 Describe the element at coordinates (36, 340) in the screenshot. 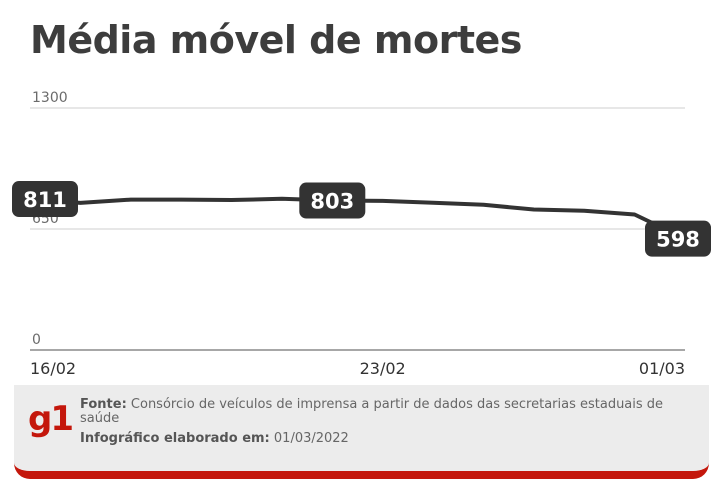

I see `y-tick-label: 0` at that location.